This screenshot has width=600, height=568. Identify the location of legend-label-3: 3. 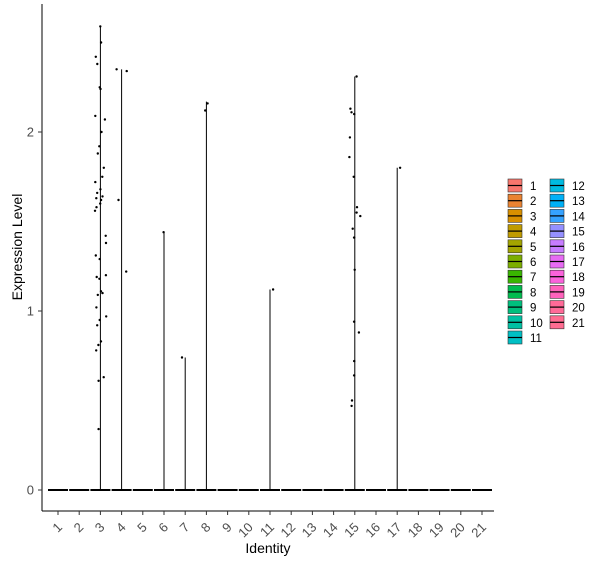
(533, 217).